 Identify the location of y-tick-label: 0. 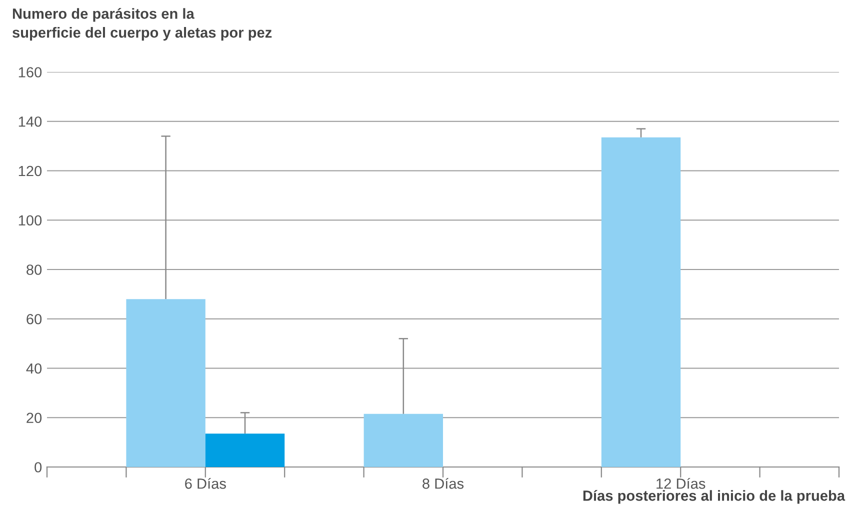
(38, 467).